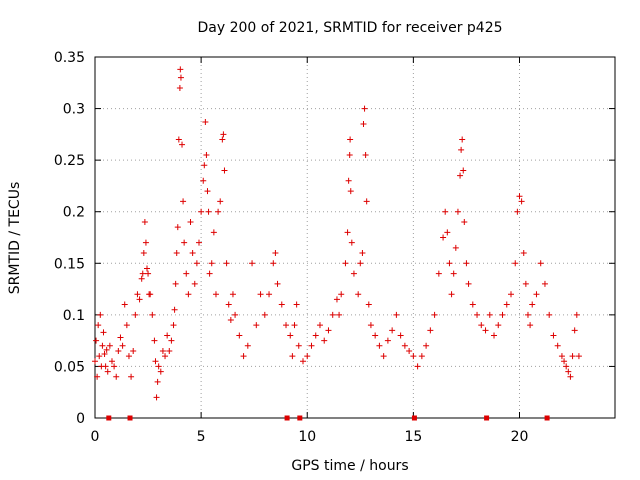 The image size is (640, 480). Describe the element at coordinates (349, 466) in the screenshot. I see `x-axis-label: GPS time / hours` at that location.